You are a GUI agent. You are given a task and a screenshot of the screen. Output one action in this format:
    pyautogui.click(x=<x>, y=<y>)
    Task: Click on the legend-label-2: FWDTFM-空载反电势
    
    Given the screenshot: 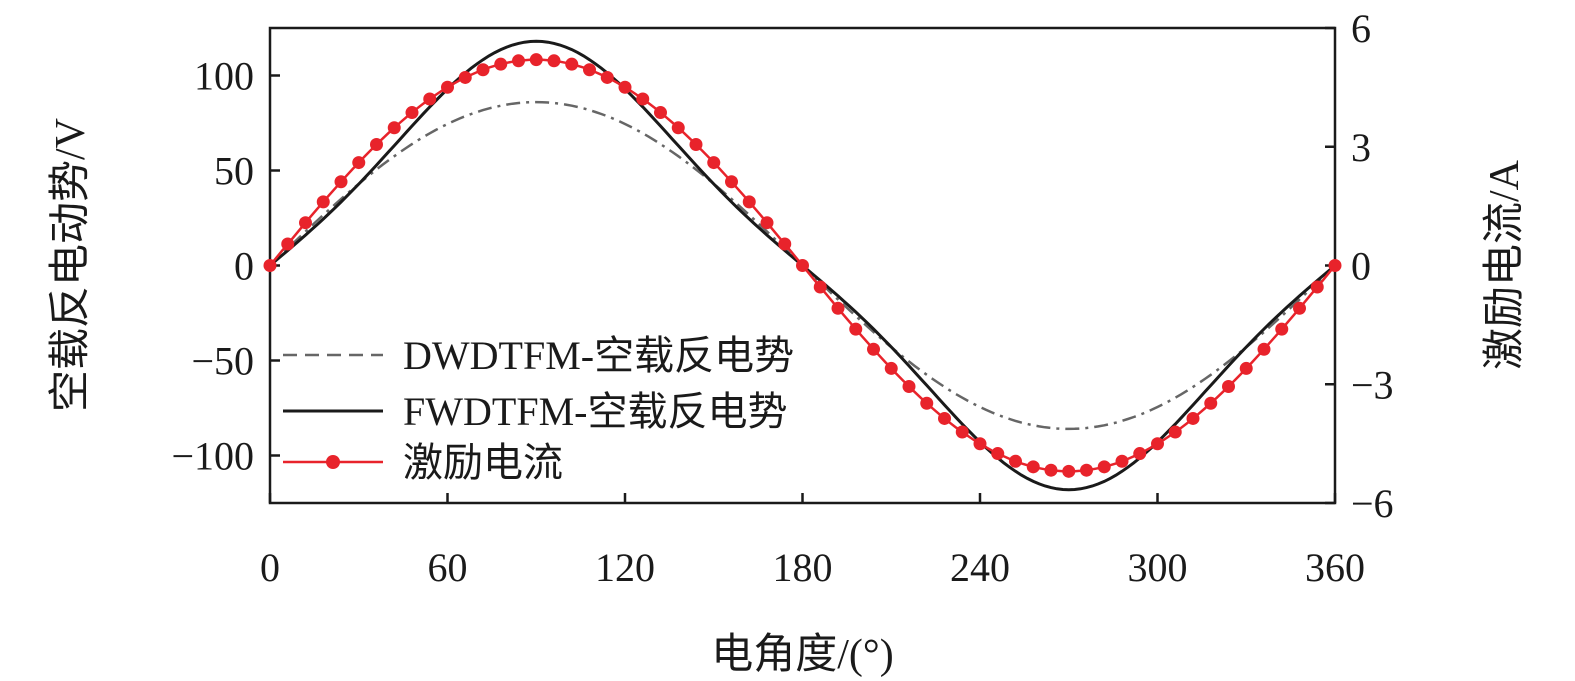 What is the action you would take?
    pyautogui.click(x=595, y=411)
    